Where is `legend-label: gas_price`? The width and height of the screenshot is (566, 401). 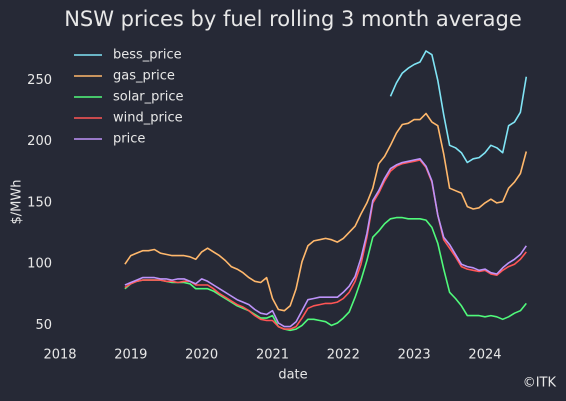 legend-label: gas_price is located at coordinates (144, 76).